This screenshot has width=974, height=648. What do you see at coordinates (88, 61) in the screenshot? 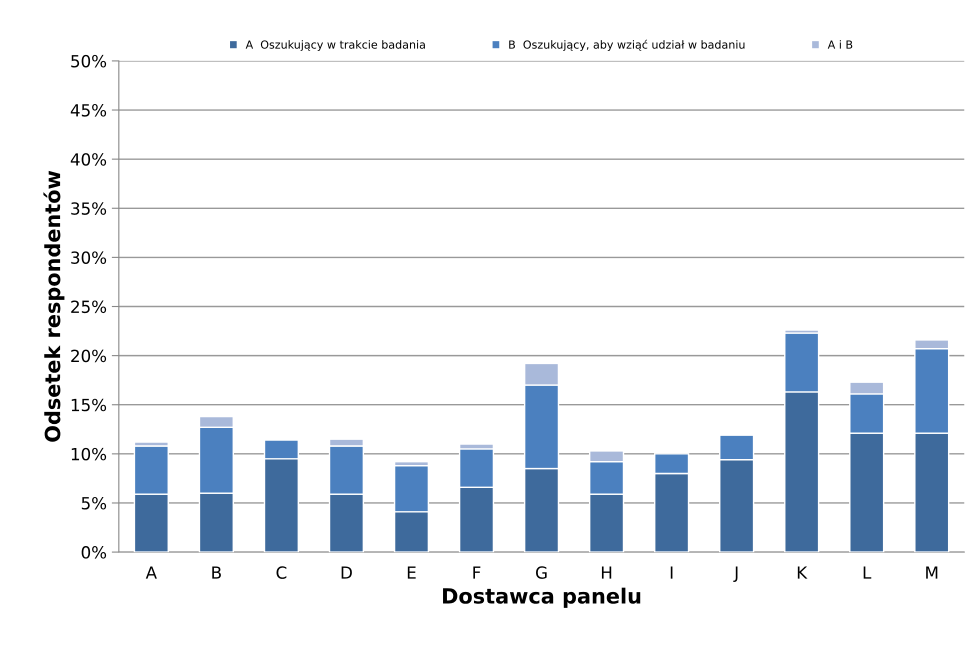
I see `y-tick-label: 50%` at bounding box center [88, 61].